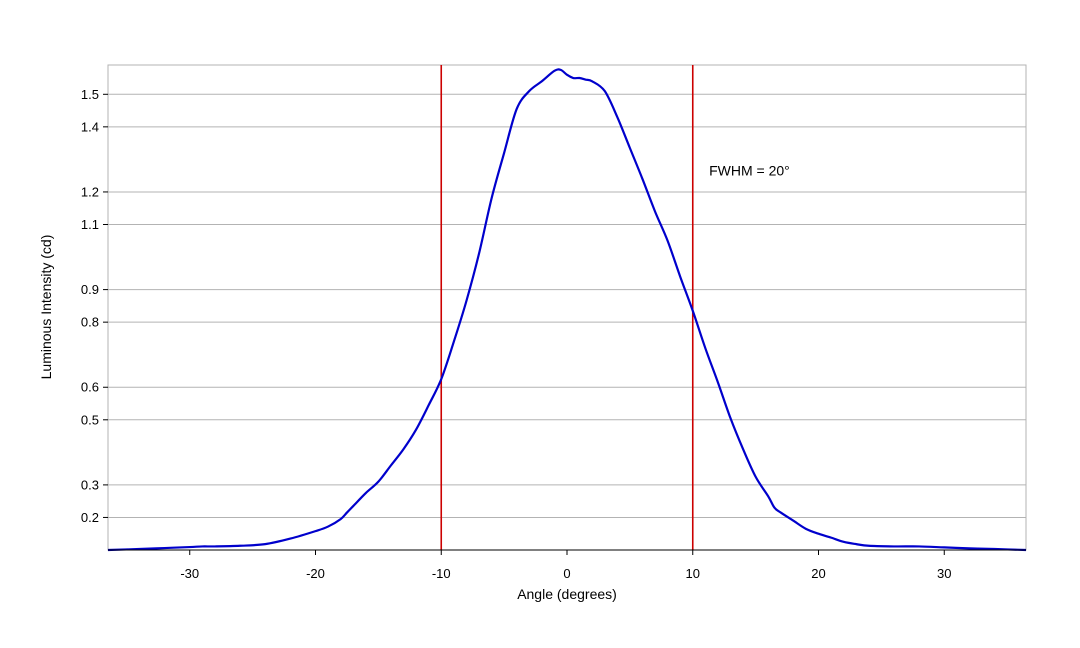  What do you see at coordinates (90, 387) in the screenshot?
I see `y-tick-label: 0.6` at bounding box center [90, 387].